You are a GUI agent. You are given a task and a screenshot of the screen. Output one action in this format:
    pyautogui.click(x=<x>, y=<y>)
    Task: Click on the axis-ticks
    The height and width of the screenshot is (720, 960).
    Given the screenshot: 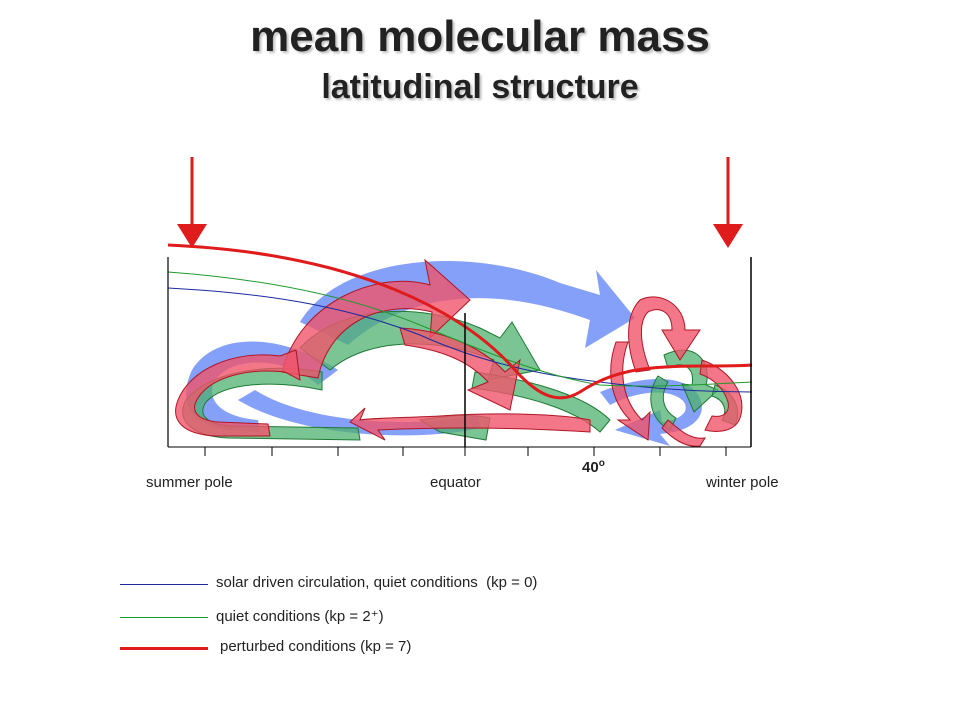 What is the action you would take?
    pyautogui.click(x=465, y=451)
    